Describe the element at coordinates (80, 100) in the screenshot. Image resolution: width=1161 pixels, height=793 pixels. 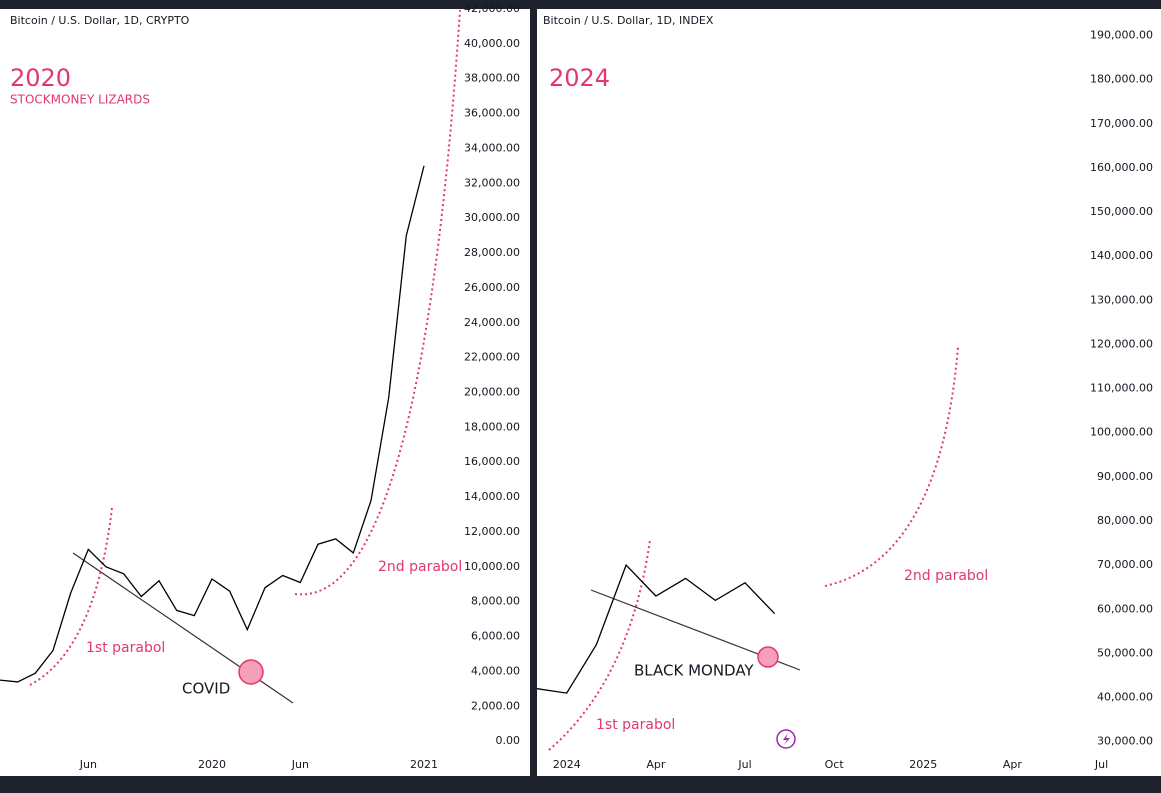
I see `annotation: STOCKMONEY LIZARDS` at that location.